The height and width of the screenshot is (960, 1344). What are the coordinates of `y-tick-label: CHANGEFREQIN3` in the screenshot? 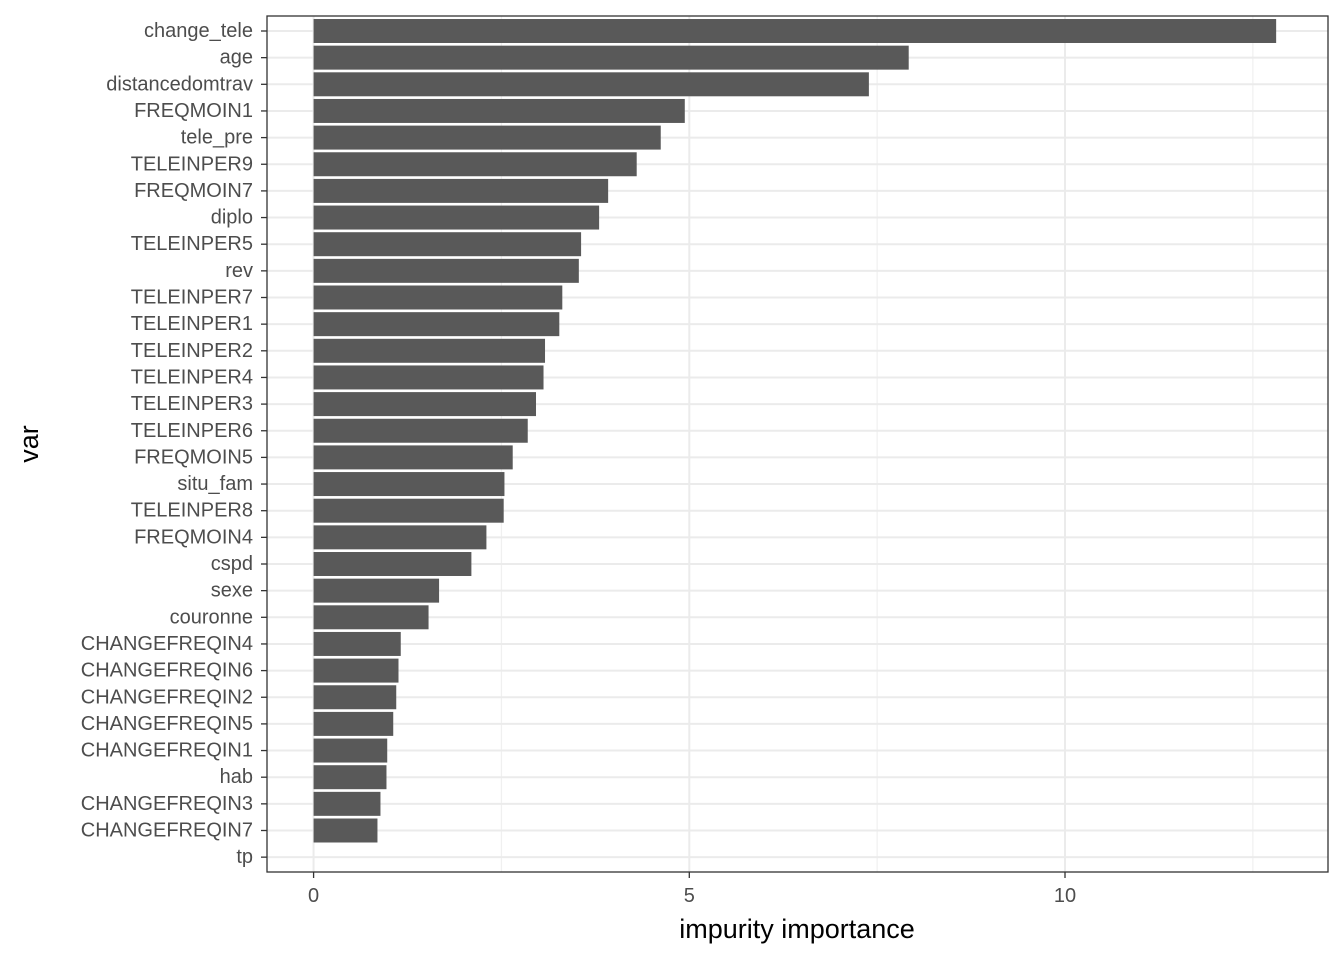 It's located at (167, 804).